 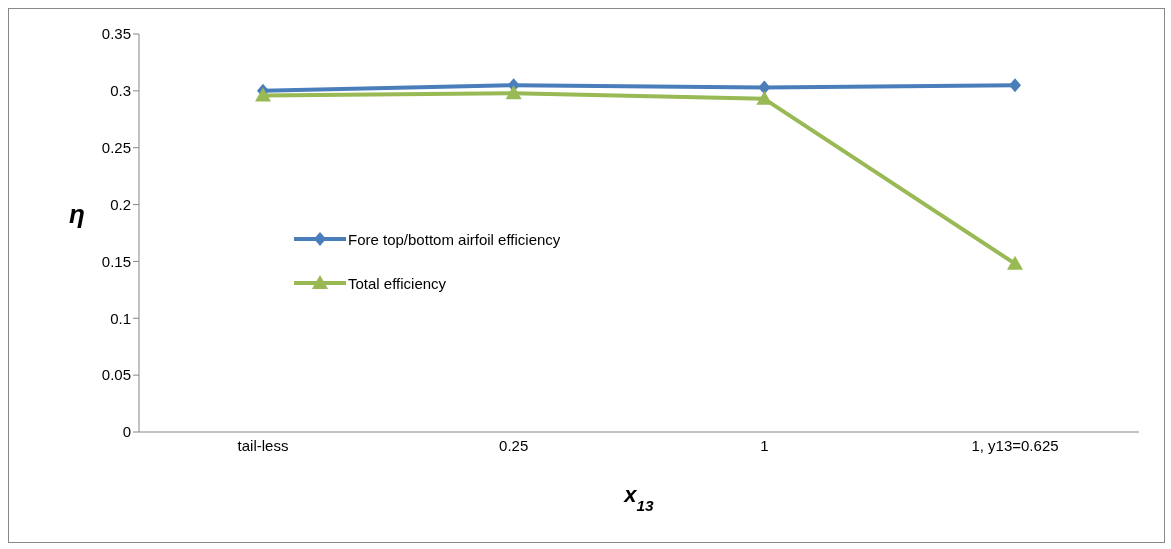 What do you see at coordinates (1015, 445) in the screenshot?
I see `x-tick-label: 1, y13=0.625` at bounding box center [1015, 445].